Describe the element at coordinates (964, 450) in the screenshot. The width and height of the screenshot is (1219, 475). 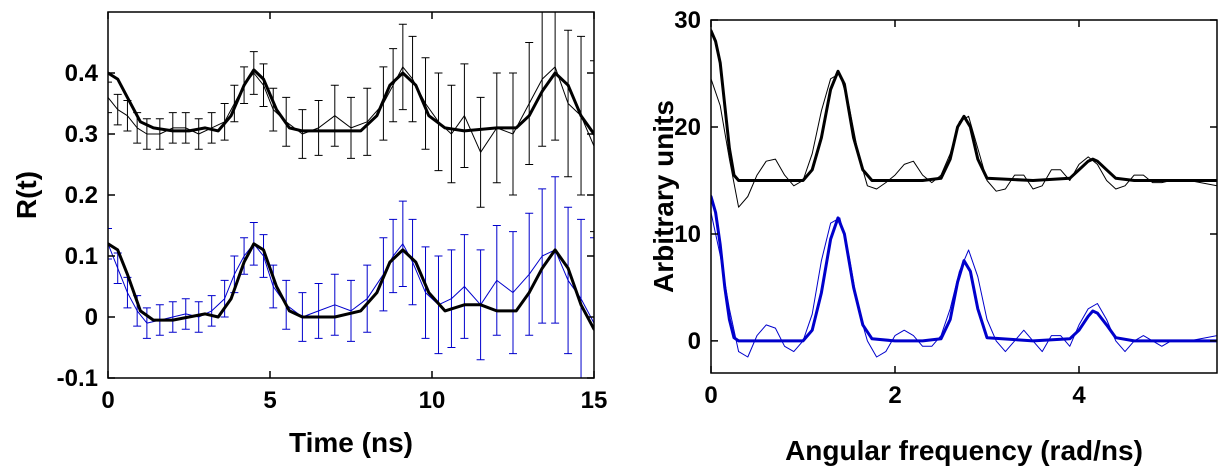
I see `right-x-axis-label: Angular frequency (rad/ns)` at that location.